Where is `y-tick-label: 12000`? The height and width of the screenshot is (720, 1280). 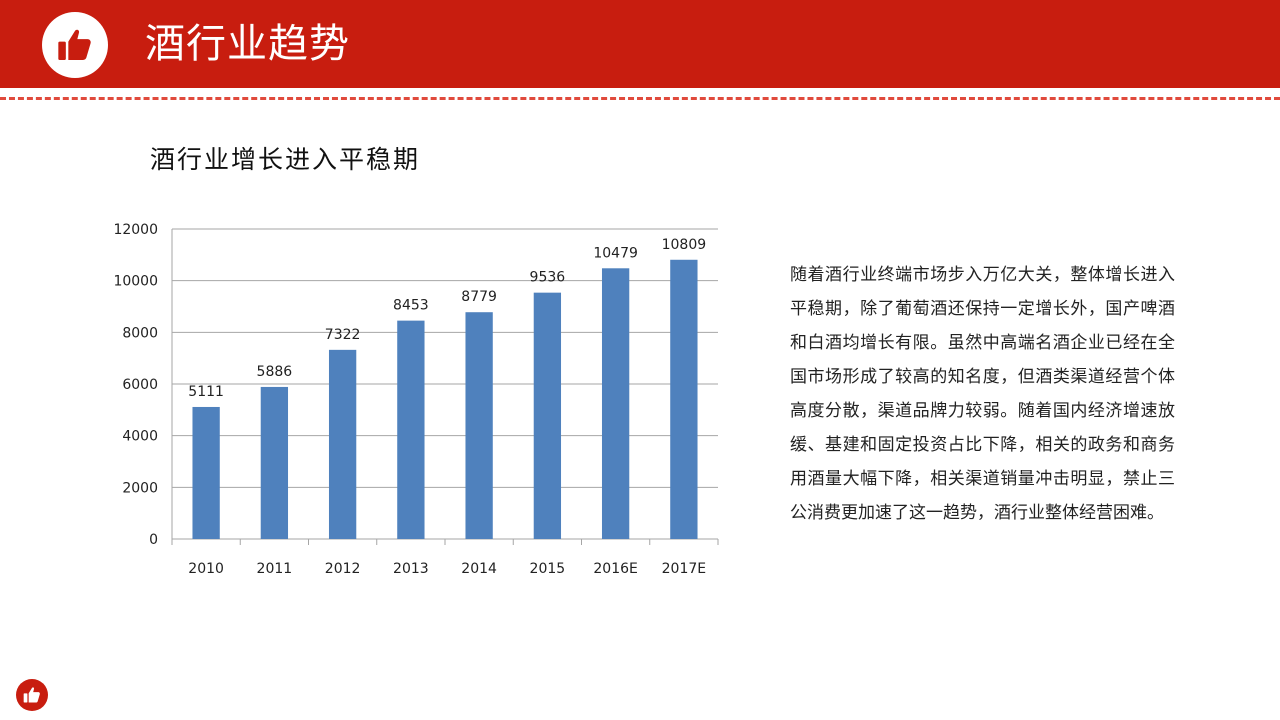 y-tick-label: 12000 is located at coordinates (135, 230).